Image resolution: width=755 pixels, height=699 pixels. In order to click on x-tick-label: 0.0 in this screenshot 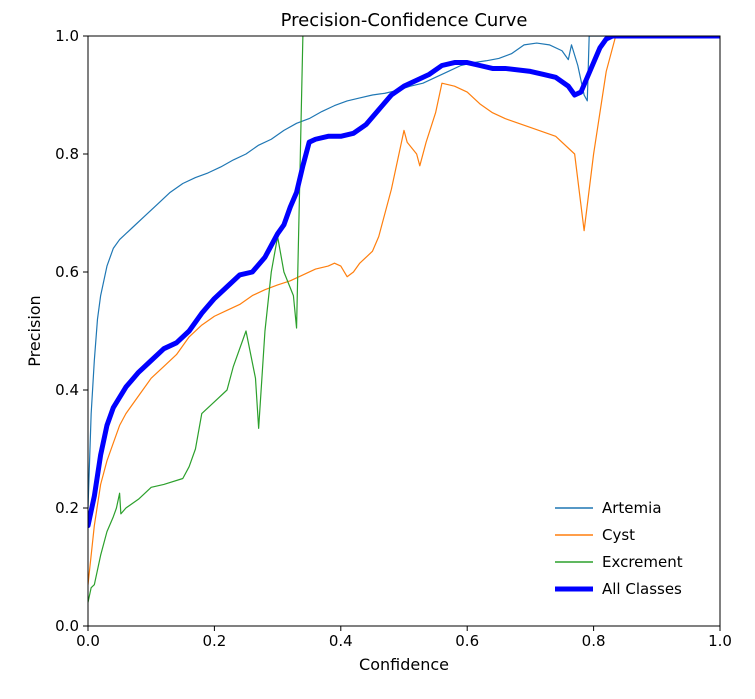, I will do `click(88, 641)`.